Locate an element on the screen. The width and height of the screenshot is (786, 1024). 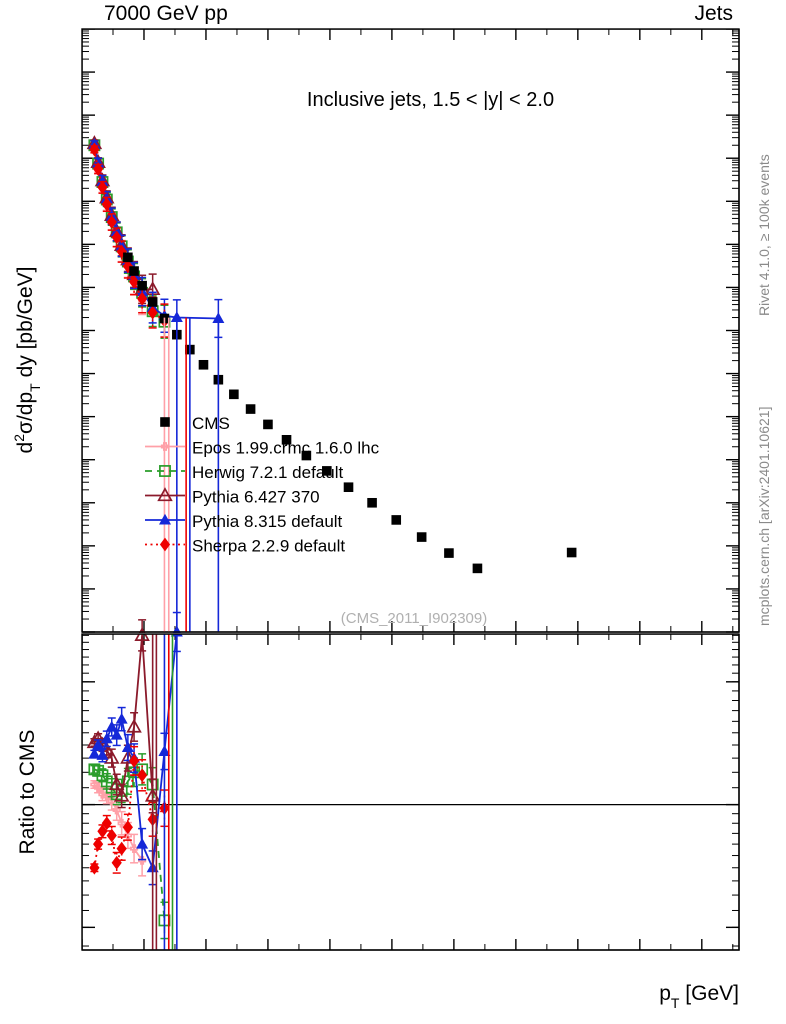
legend-epos-sample-marker is located at coordinates (165, 446).